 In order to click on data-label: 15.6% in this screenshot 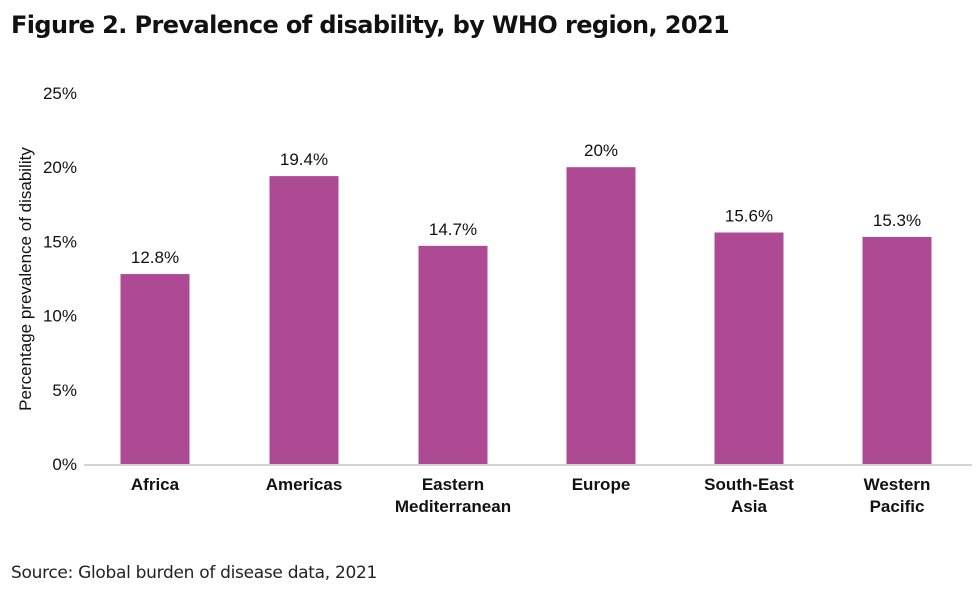, I will do `click(749, 215)`.